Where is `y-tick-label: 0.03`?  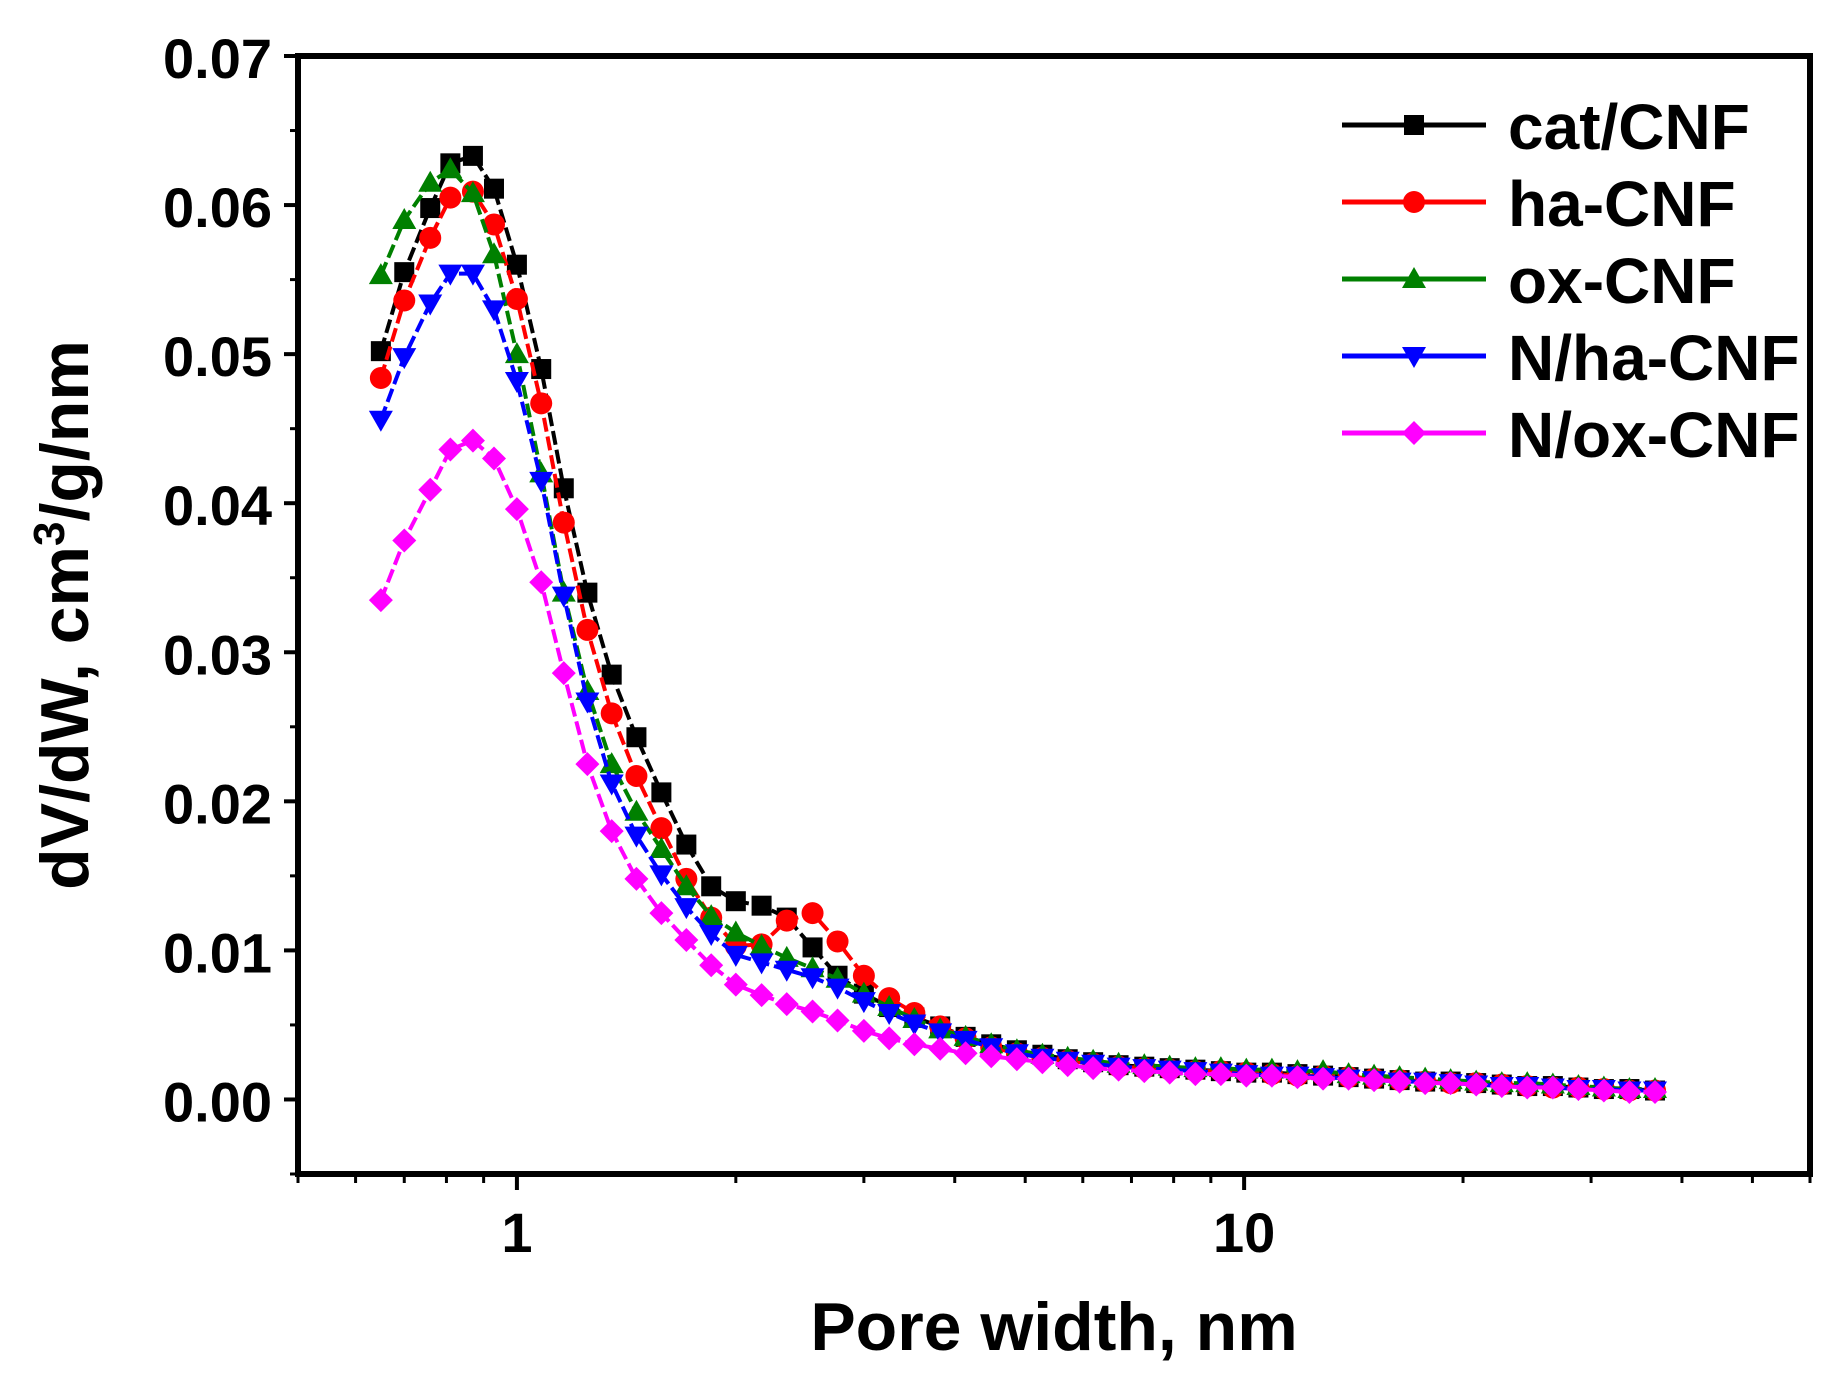 y-tick-label: 0.03 is located at coordinates (217, 654).